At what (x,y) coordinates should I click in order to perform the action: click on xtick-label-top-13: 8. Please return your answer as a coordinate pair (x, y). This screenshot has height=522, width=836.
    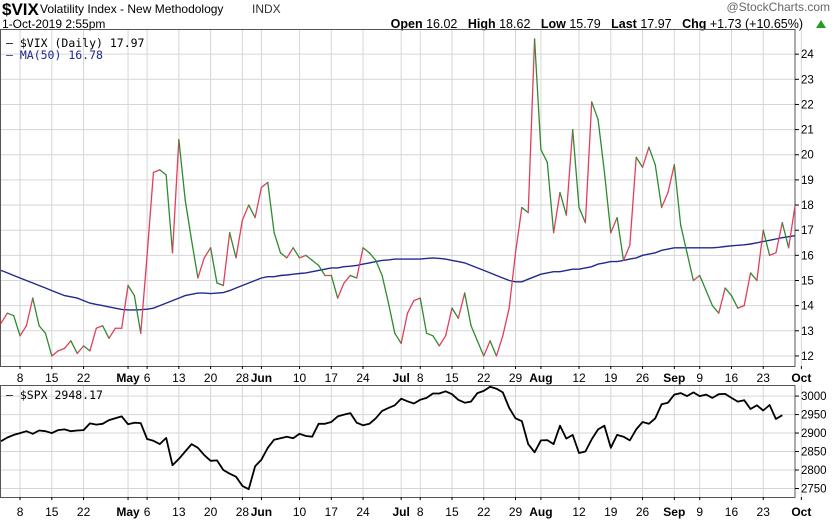
    Looking at the image, I should click on (420, 378).